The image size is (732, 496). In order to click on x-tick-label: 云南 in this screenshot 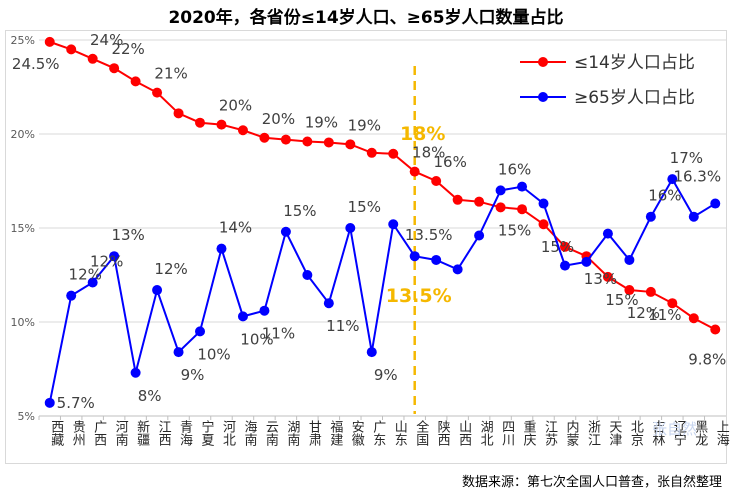, I will do `click(271, 433)`.